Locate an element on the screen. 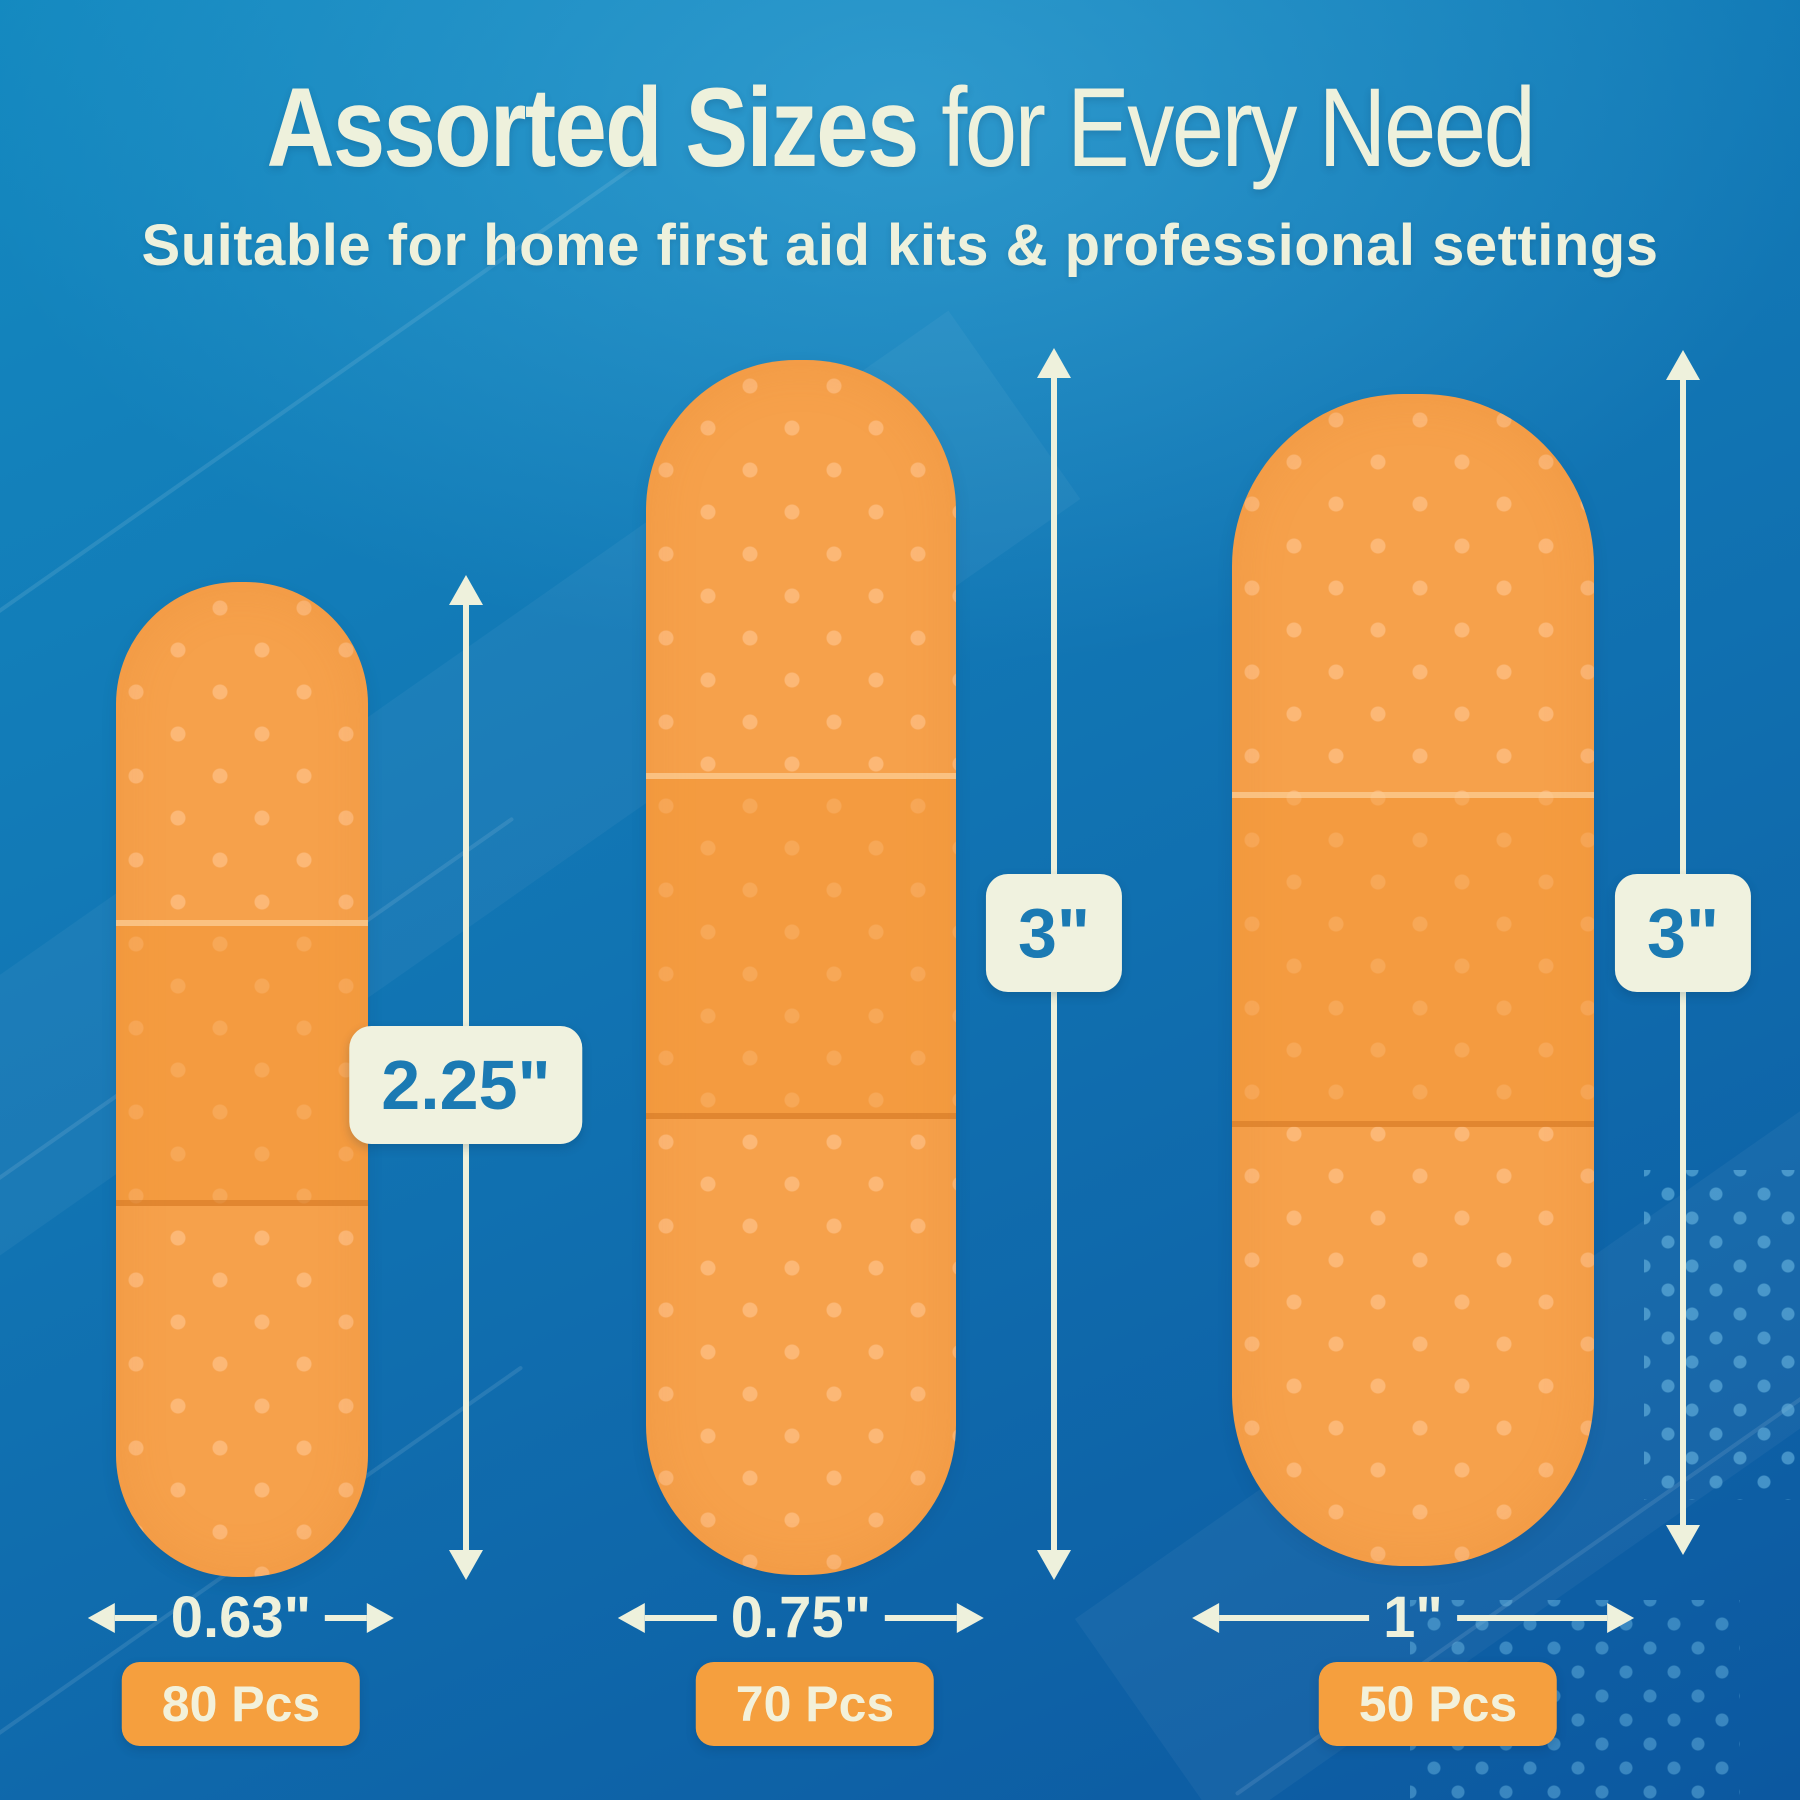  bandage-small is located at coordinates (242, 1079).